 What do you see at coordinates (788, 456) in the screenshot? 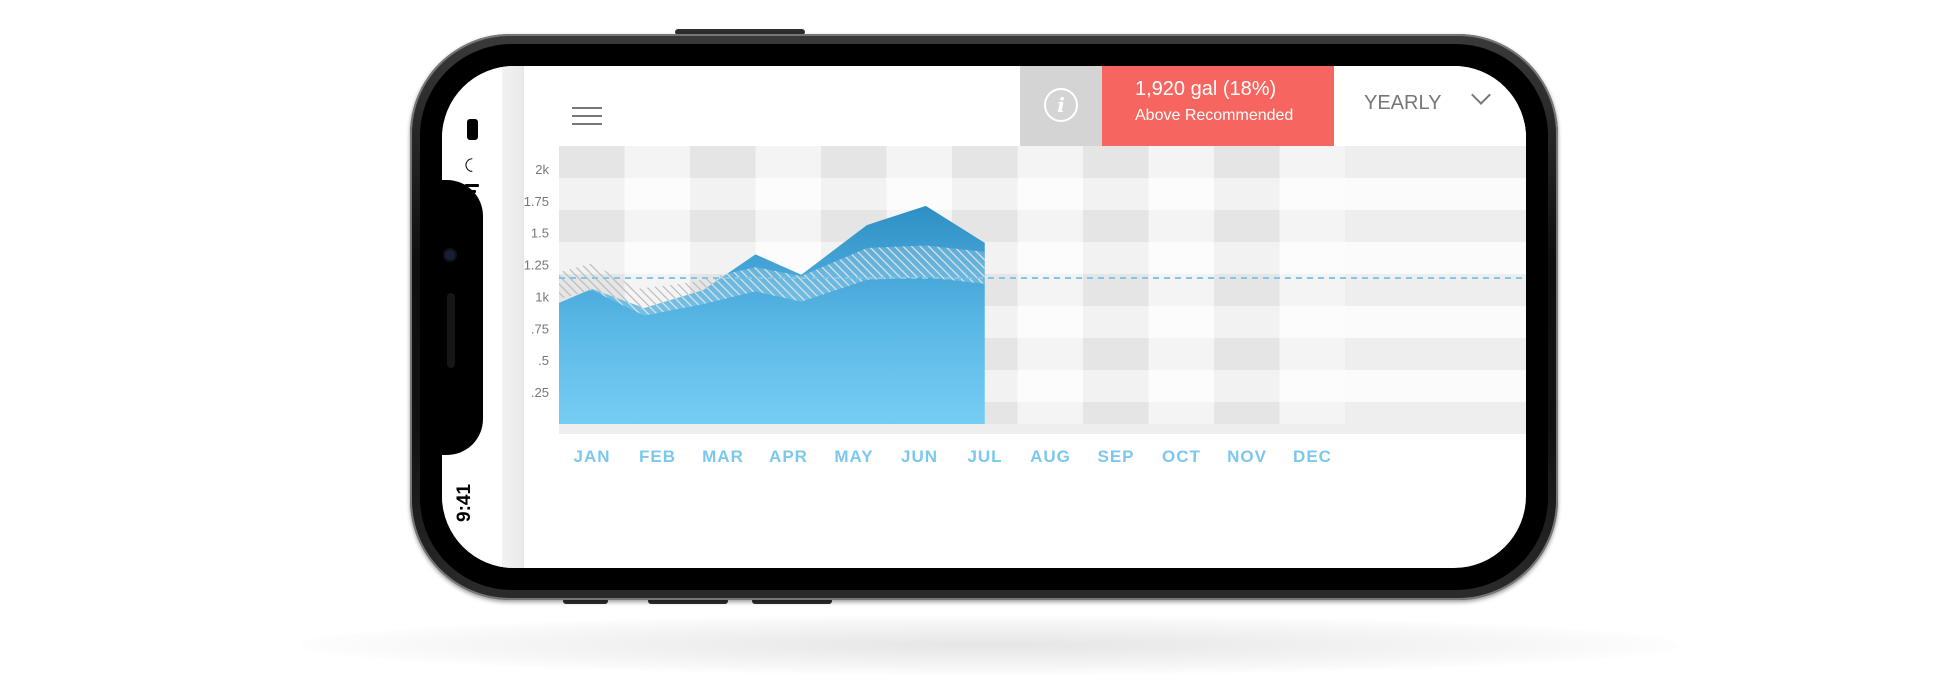
I see `month-label: APR` at bounding box center [788, 456].